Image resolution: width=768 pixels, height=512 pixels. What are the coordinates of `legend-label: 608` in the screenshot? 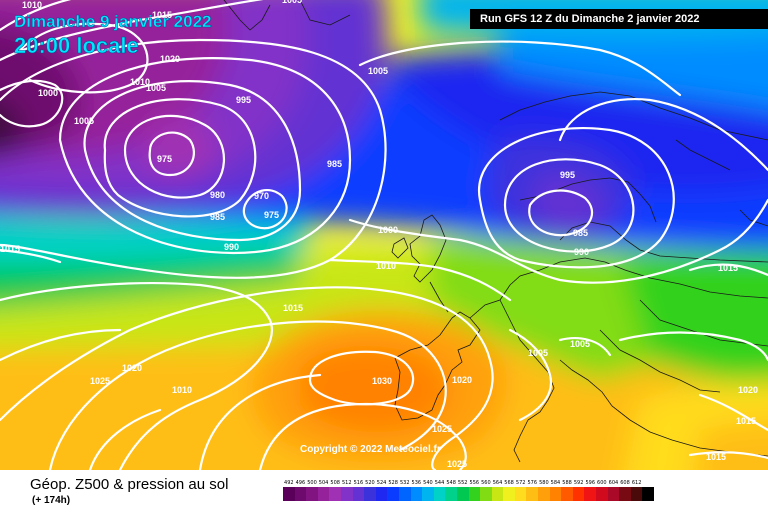 It's located at (625, 483).